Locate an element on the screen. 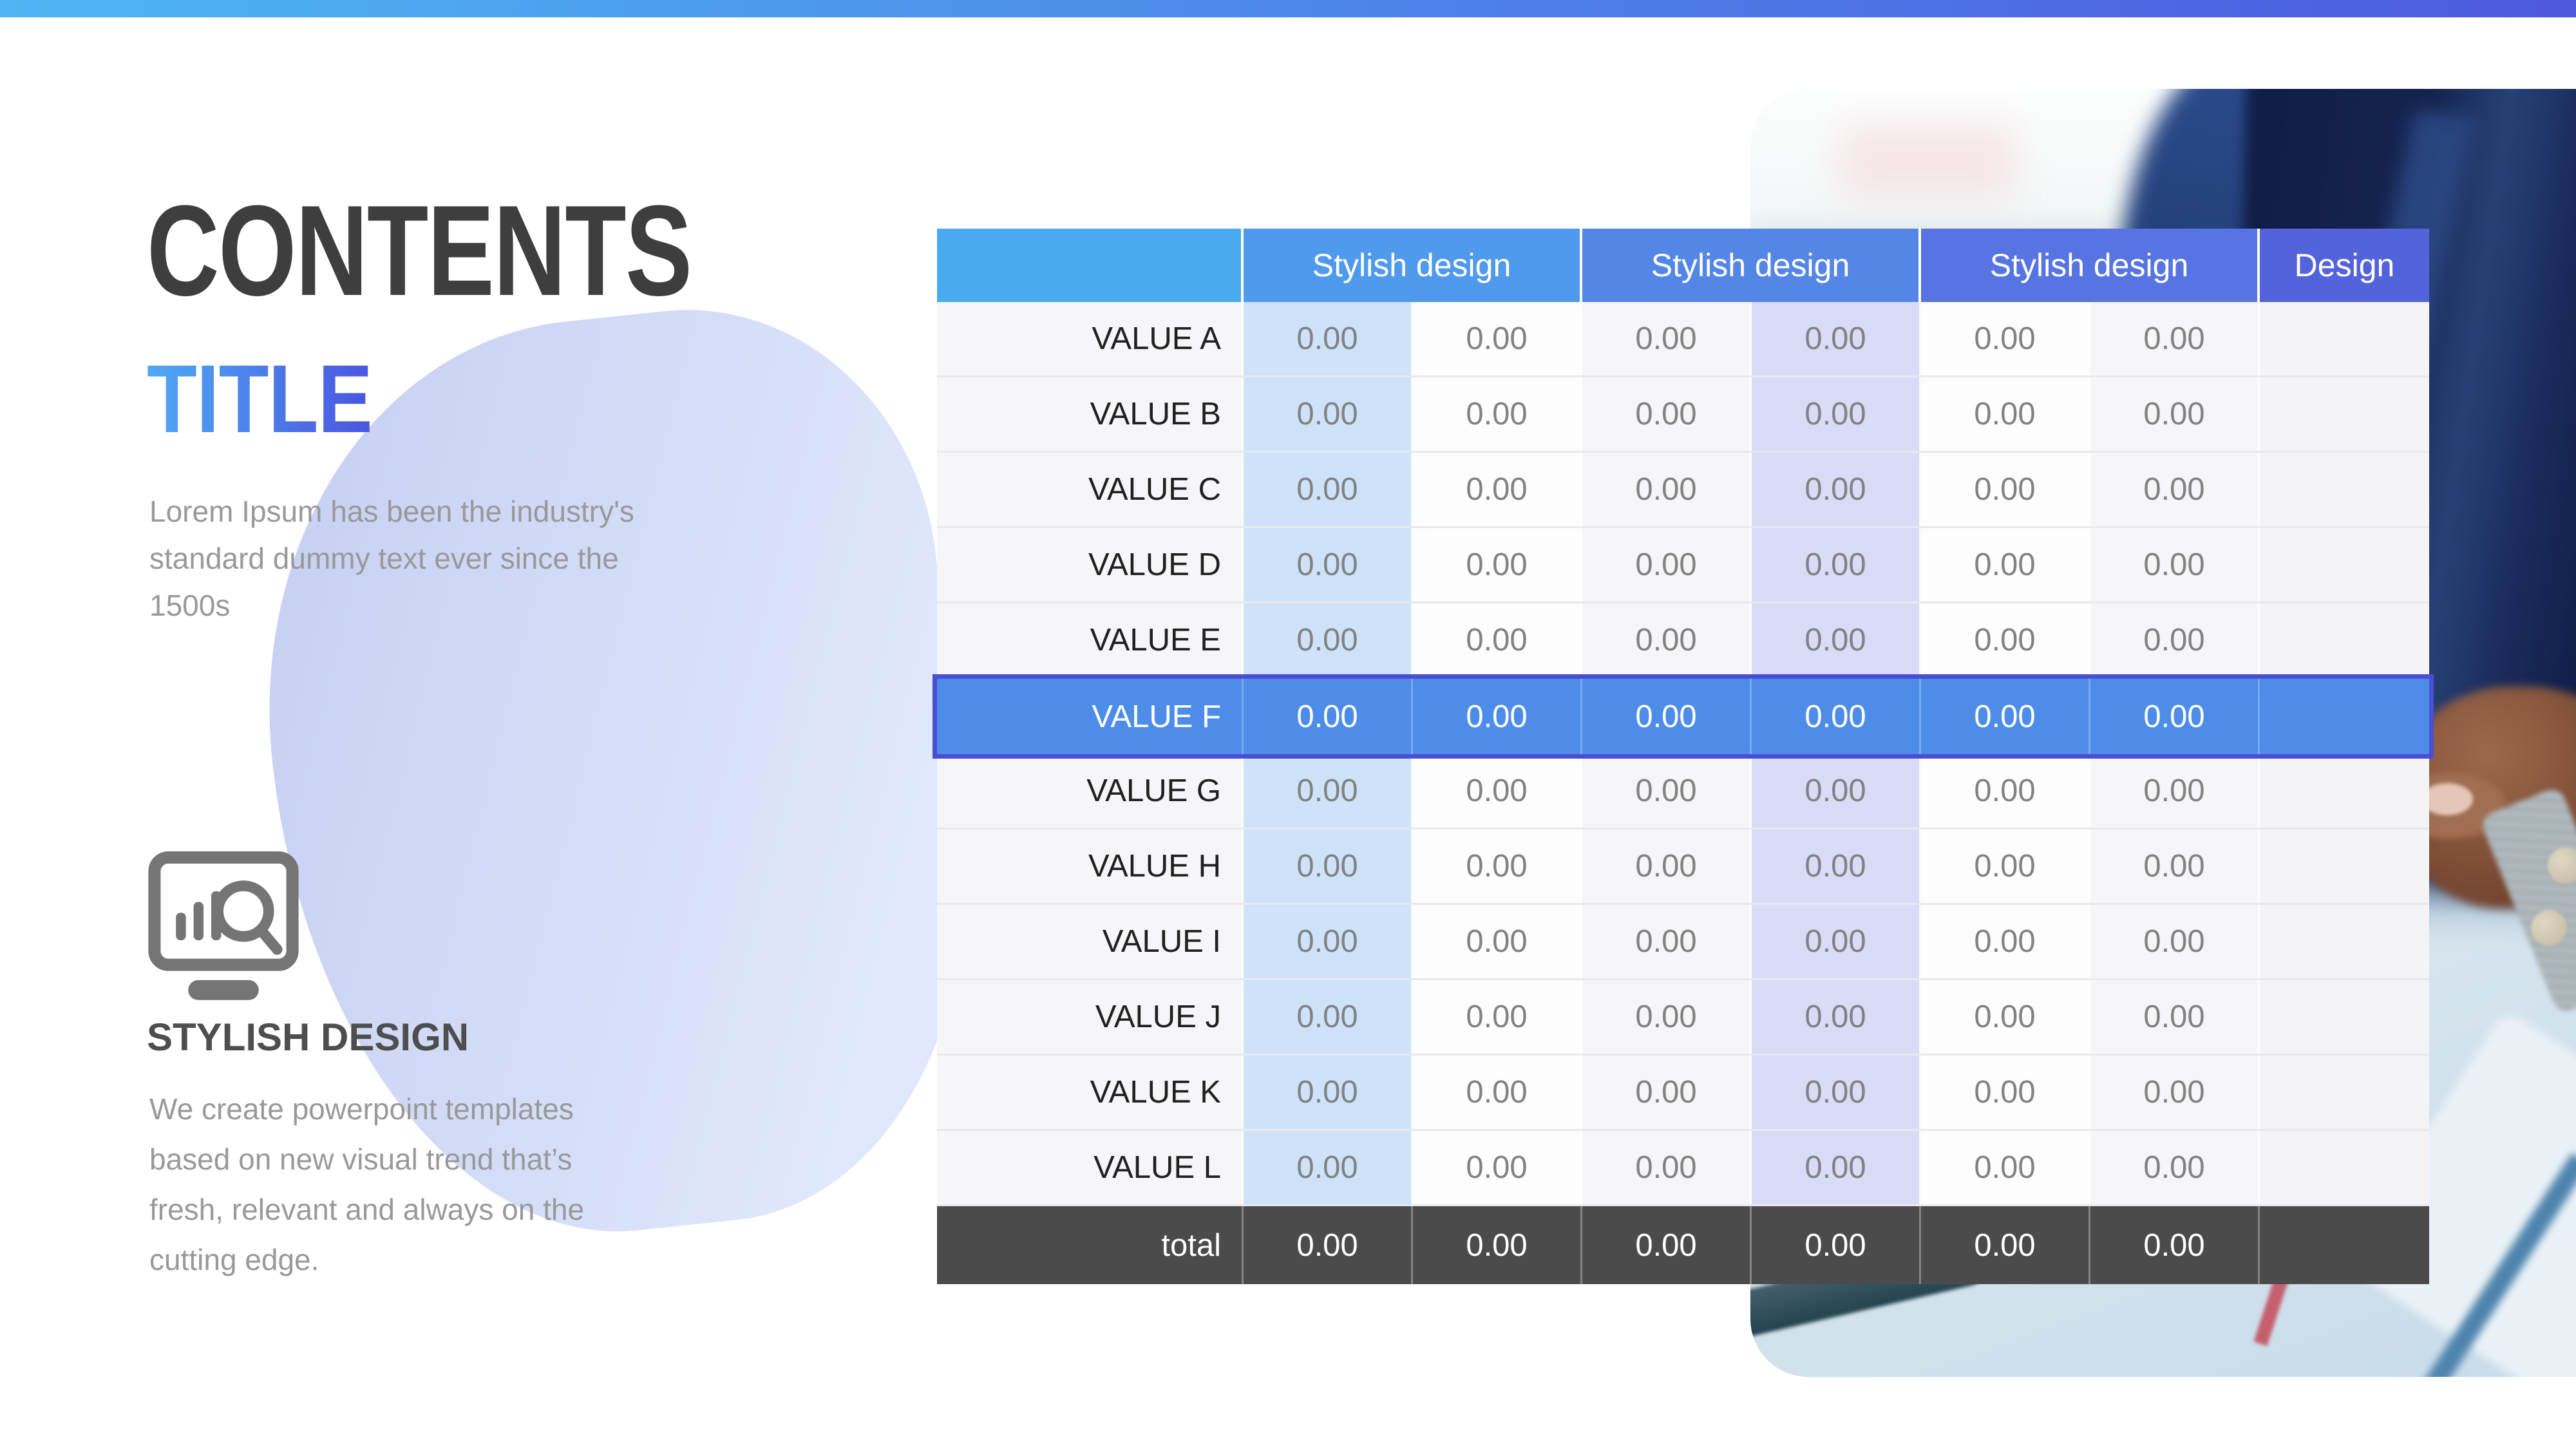  table-row-highlighted: VALUE F 0.00 0.00 0.00 0.00 0.00 0.00 is located at coordinates (1684, 716).